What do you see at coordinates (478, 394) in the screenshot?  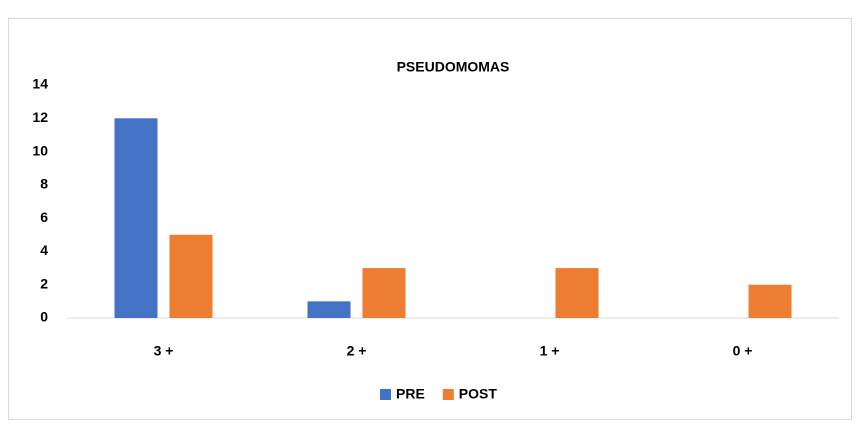 I see `legend-label: POST` at bounding box center [478, 394].